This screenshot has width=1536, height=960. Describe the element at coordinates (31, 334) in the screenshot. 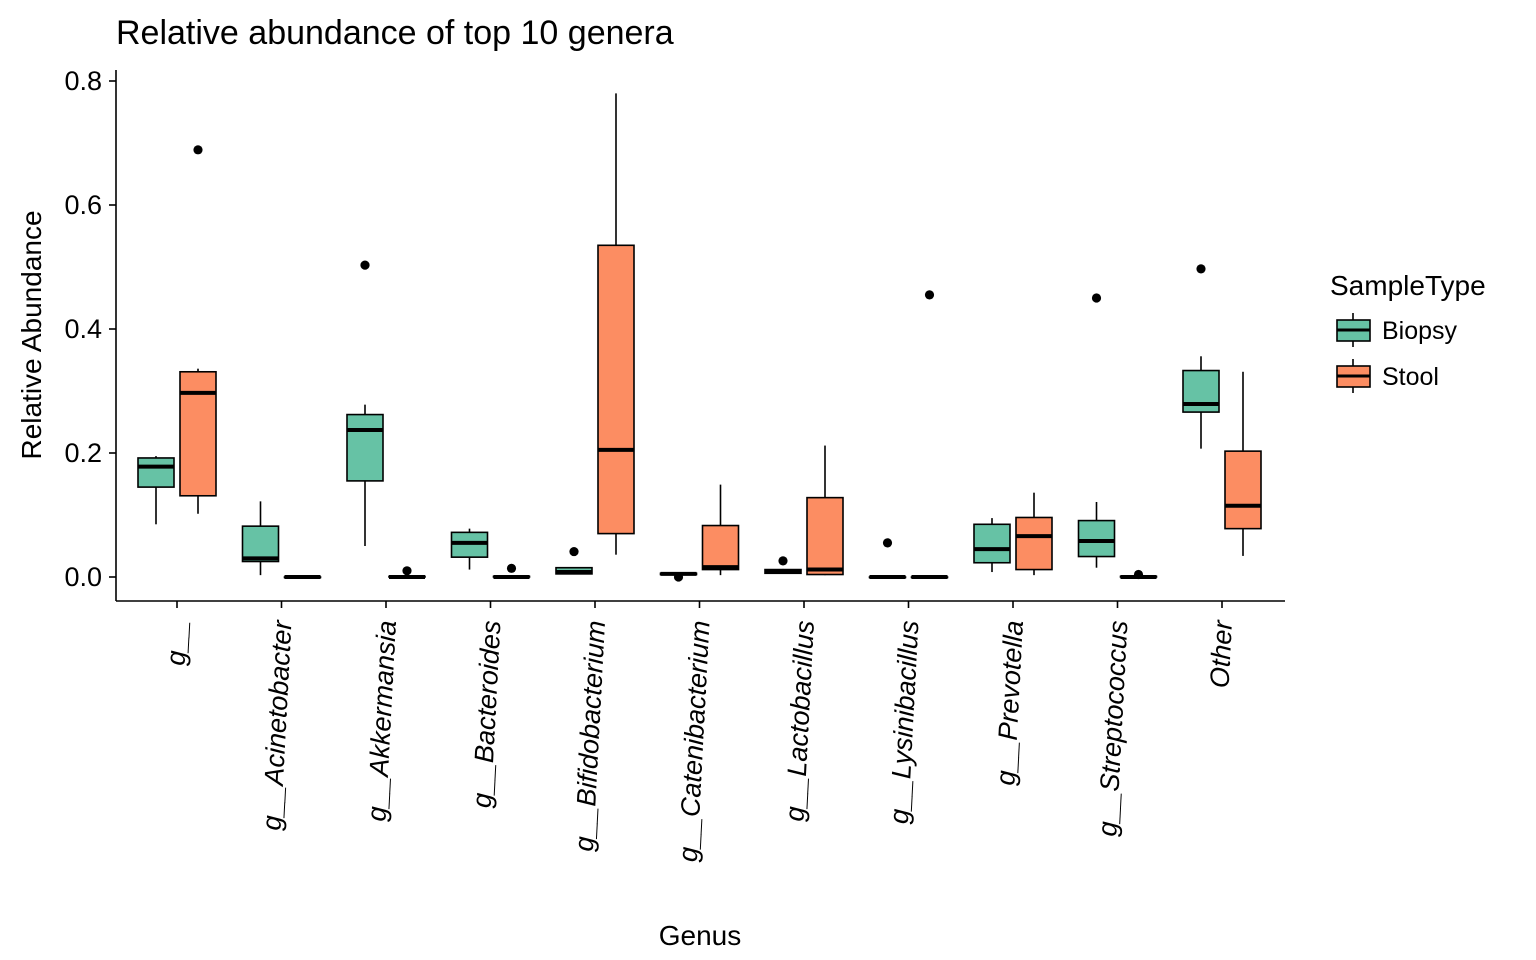

I see `y-axis-title: Relative Abundance` at that location.